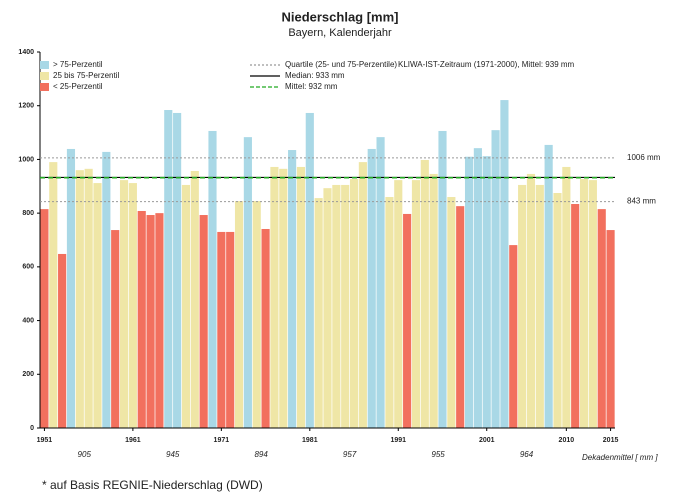 The width and height of the screenshot is (686, 500). Describe the element at coordinates (28, 213) in the screenshot. I see `y-tick-label: 800` at that location.